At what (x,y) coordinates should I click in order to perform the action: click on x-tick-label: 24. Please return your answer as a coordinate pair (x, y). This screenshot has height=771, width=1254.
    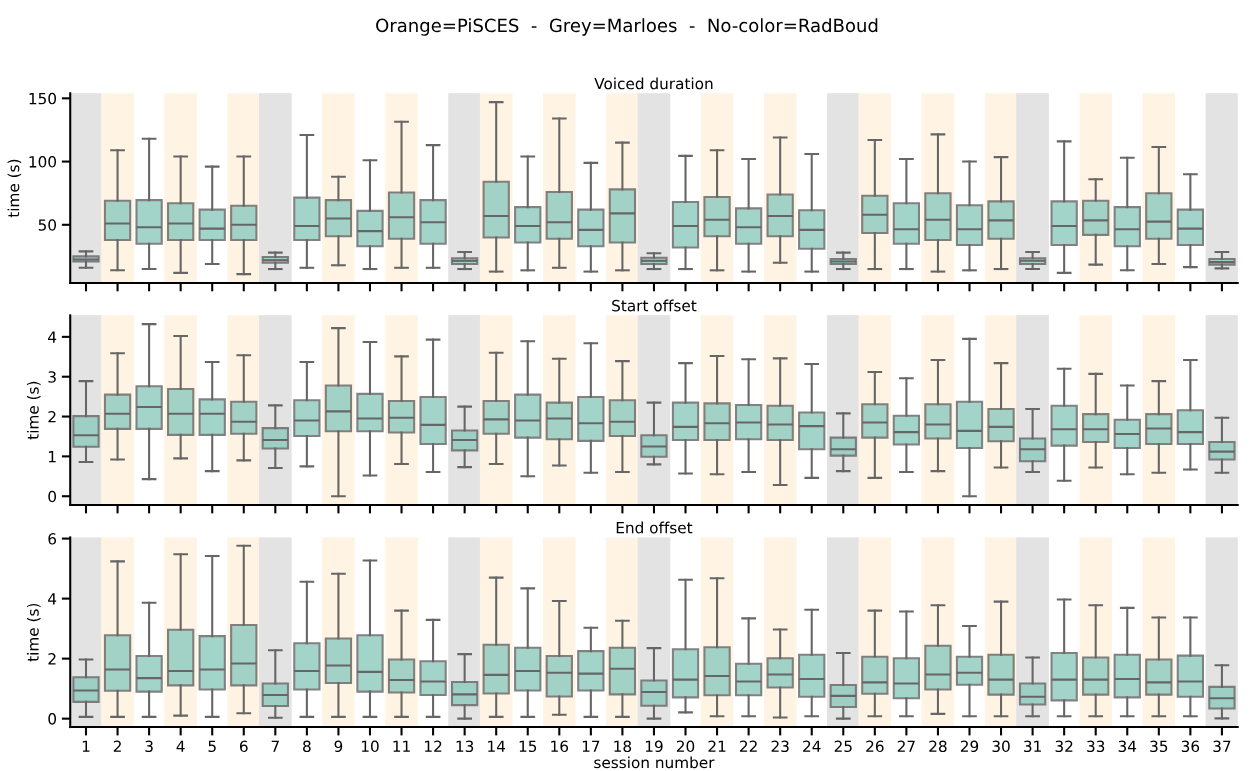
    Looking at the image, I should click on (812, 746).